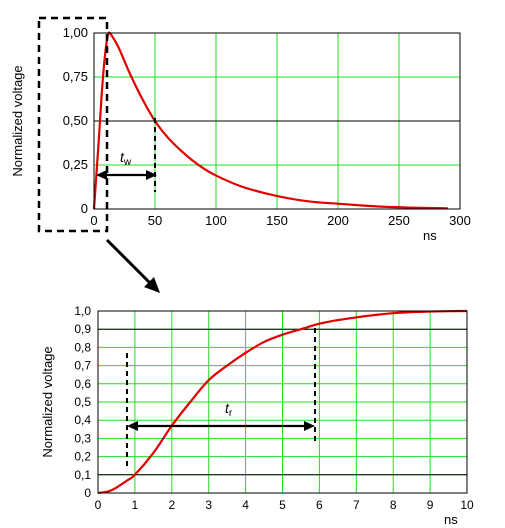 This screenshot has width=505, height=528. Describe the element at coordinates (82, 329) in the screenshot. I see `y-tick-label: 0,9` at that location.